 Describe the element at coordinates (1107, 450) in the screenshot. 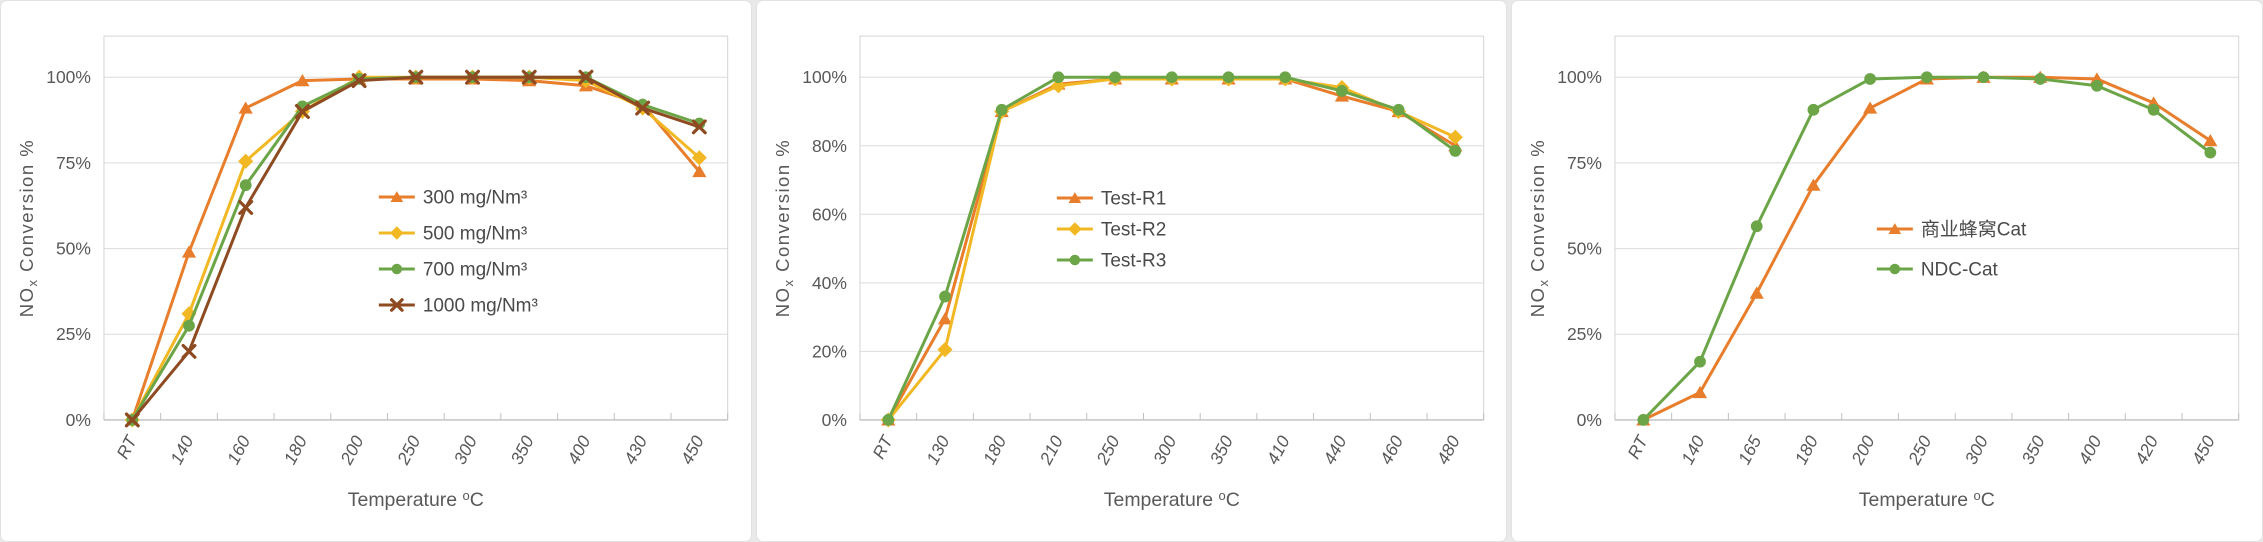

I see `x-tick-label: 250` at that location.